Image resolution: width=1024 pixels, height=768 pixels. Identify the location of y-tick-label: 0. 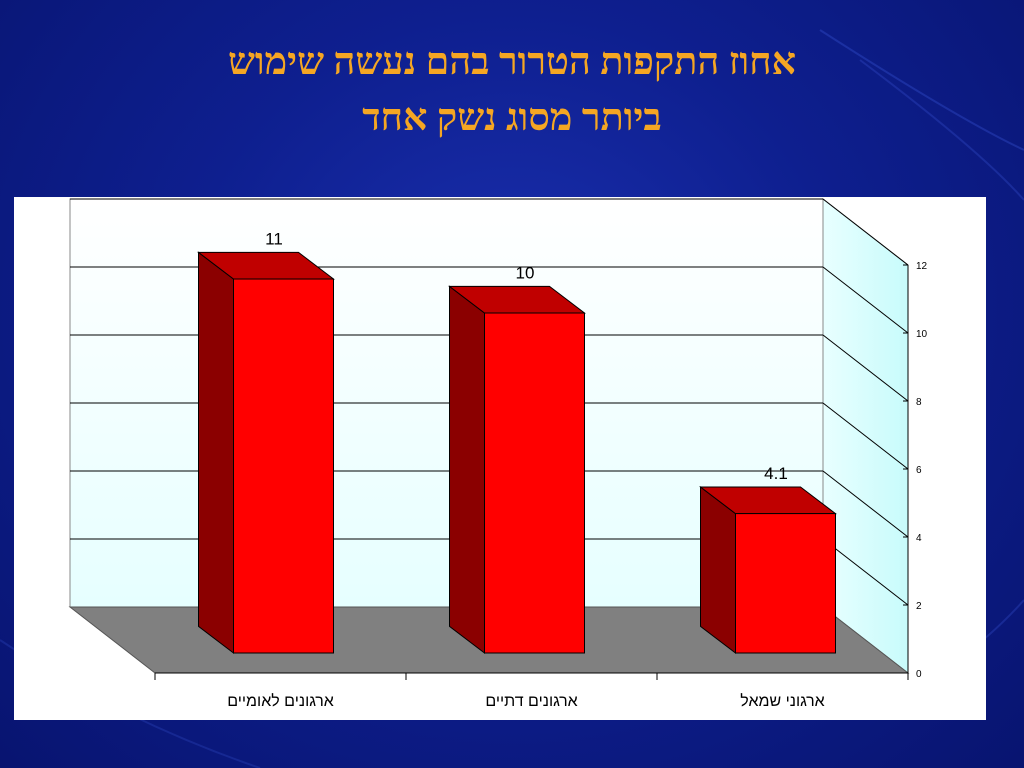
(919, 674).